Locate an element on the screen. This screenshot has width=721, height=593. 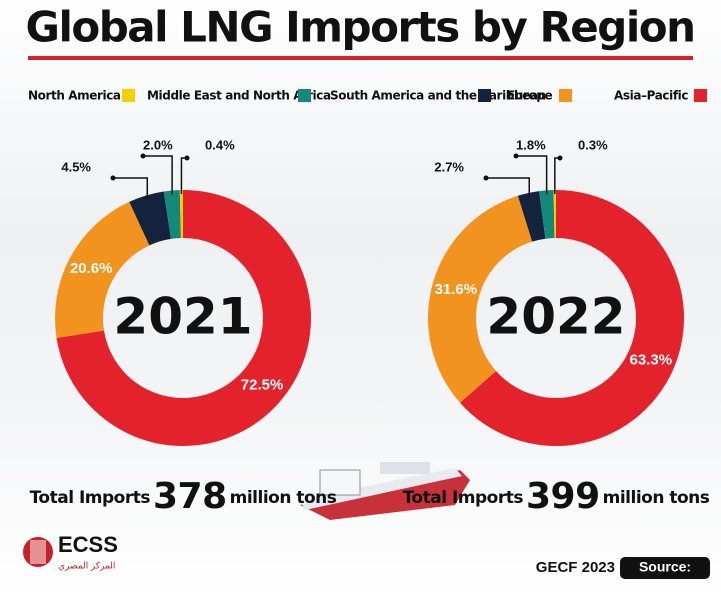
total-line: Total Imports399 million tons is located at coordinates (556, 496).